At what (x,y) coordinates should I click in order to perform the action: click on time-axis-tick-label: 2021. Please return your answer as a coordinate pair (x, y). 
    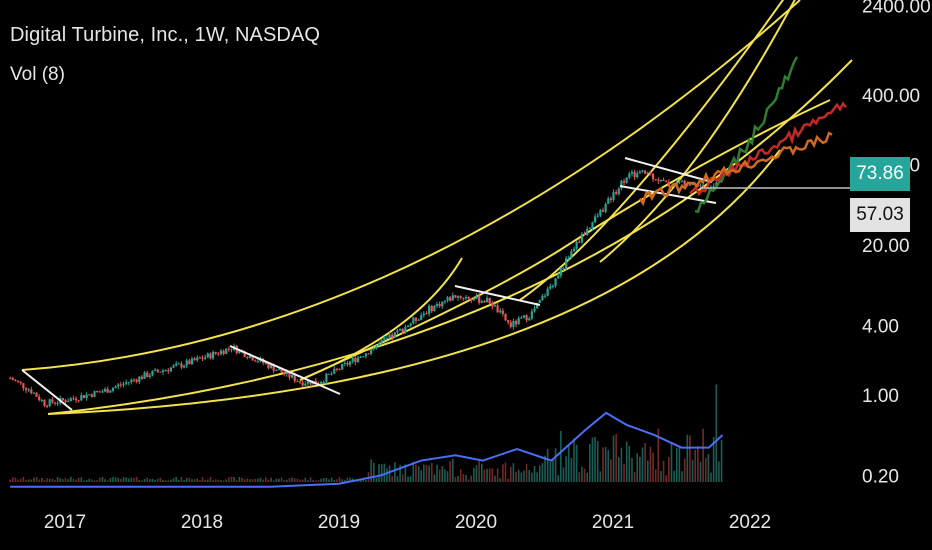
    Looking at the image, I should click on (613, 522).